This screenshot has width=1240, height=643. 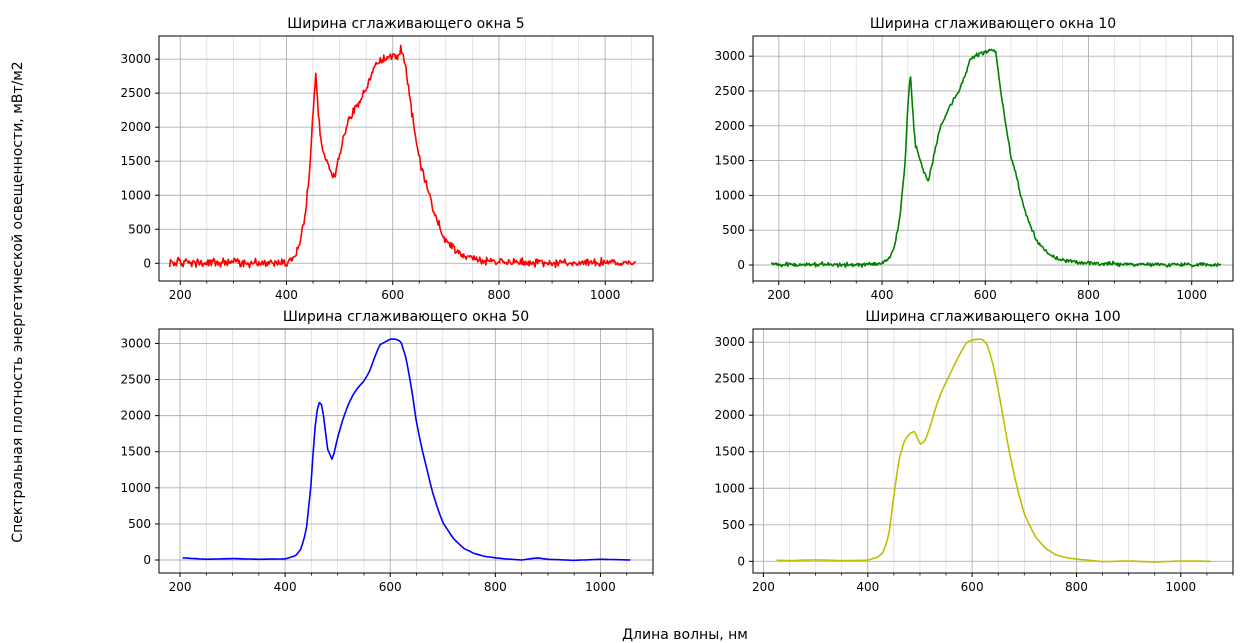 I want to click on grid, so click(x=992, y=158).